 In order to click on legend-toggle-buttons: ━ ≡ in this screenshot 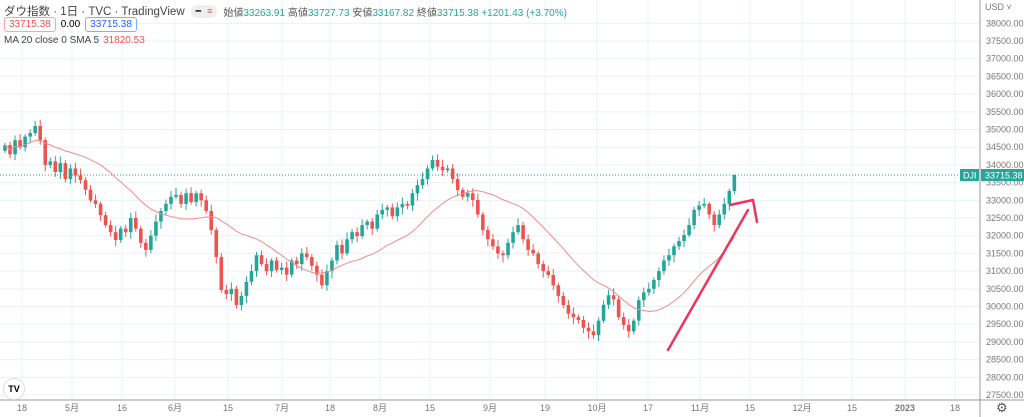, I will do `click(204, 11)`.